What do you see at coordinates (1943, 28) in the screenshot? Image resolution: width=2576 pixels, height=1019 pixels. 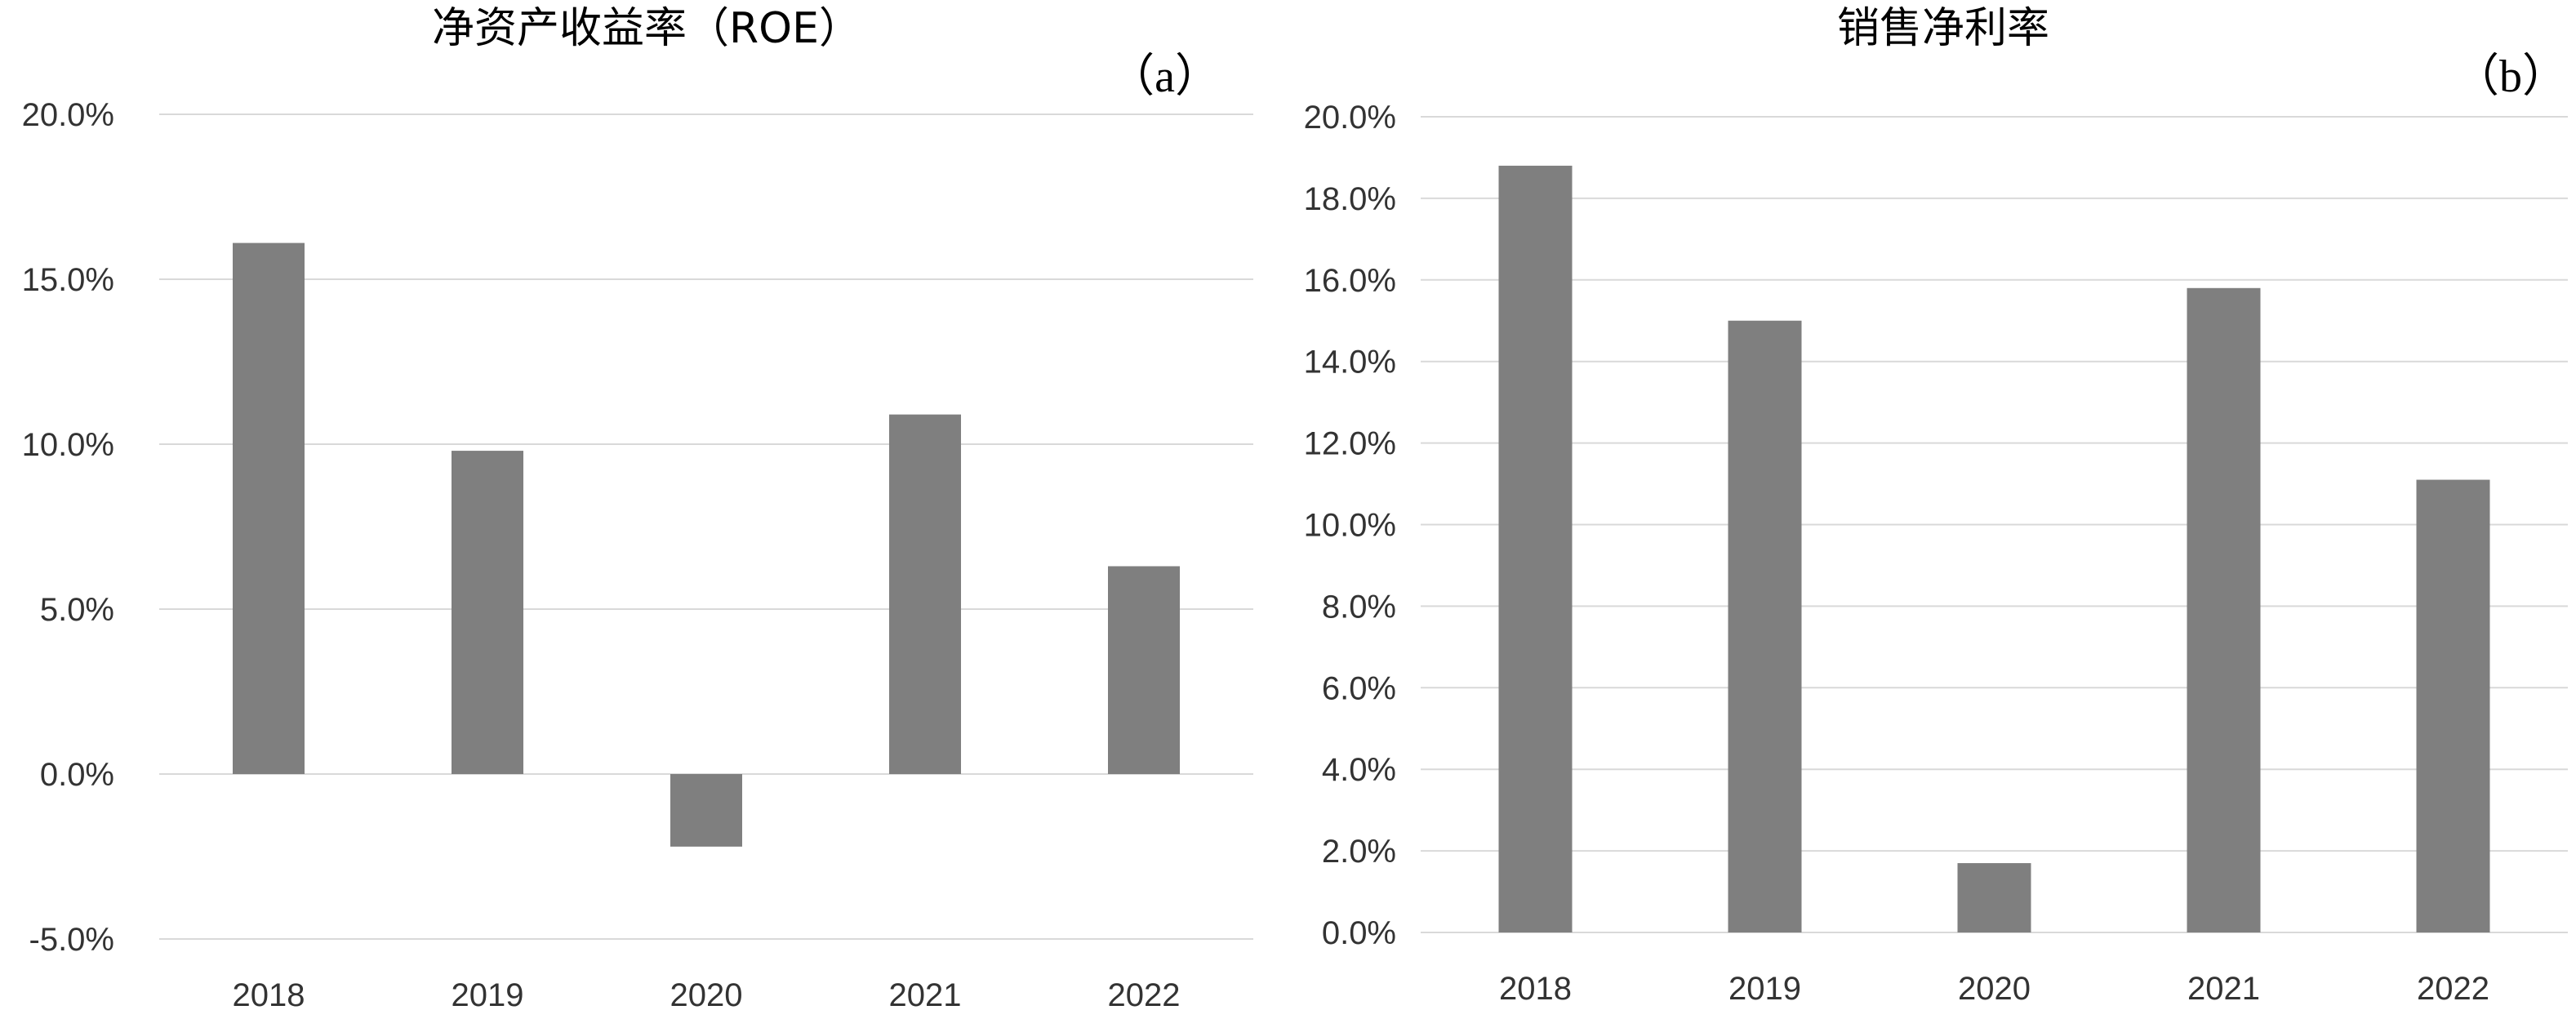 I see `chart-title: 销售净利率` at bounding box center [1943, 28].